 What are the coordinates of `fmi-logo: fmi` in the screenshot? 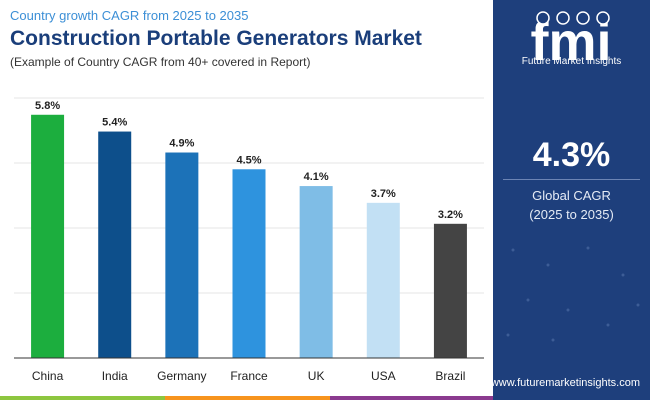 It's located at (571, 41).